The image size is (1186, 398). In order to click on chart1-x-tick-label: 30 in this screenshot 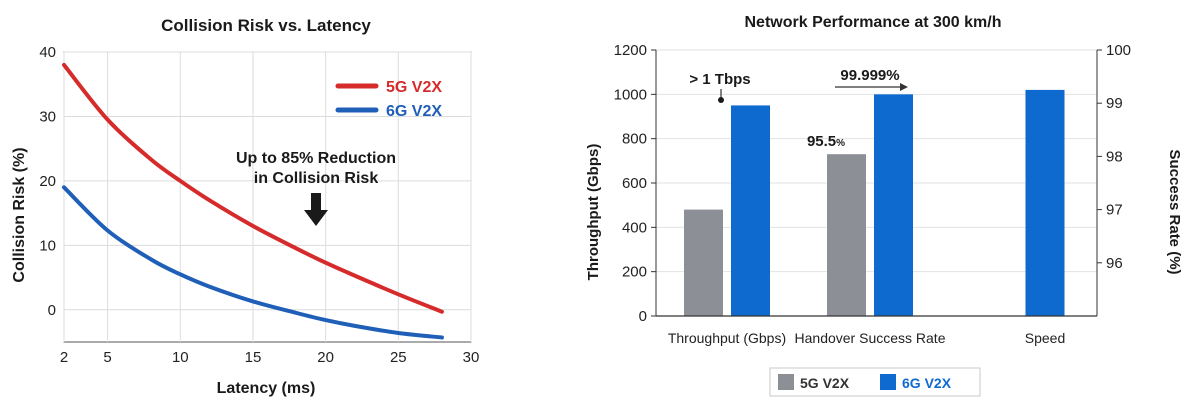, I will do `click(471, 357)`.